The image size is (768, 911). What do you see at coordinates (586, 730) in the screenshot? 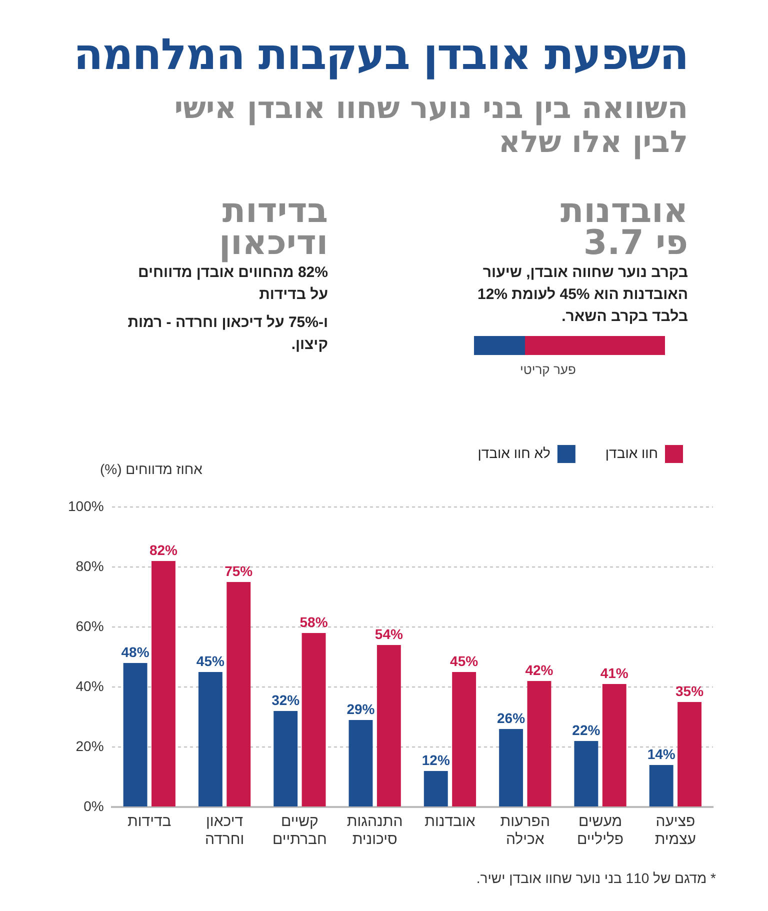
I see `data-label: 22%` at bounding box center [586, 730].